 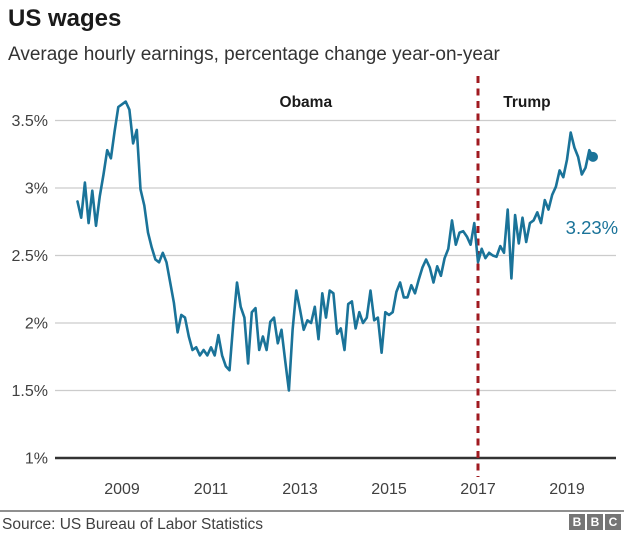 I want to click on page-title: US wages, so click(x=65, y=18).